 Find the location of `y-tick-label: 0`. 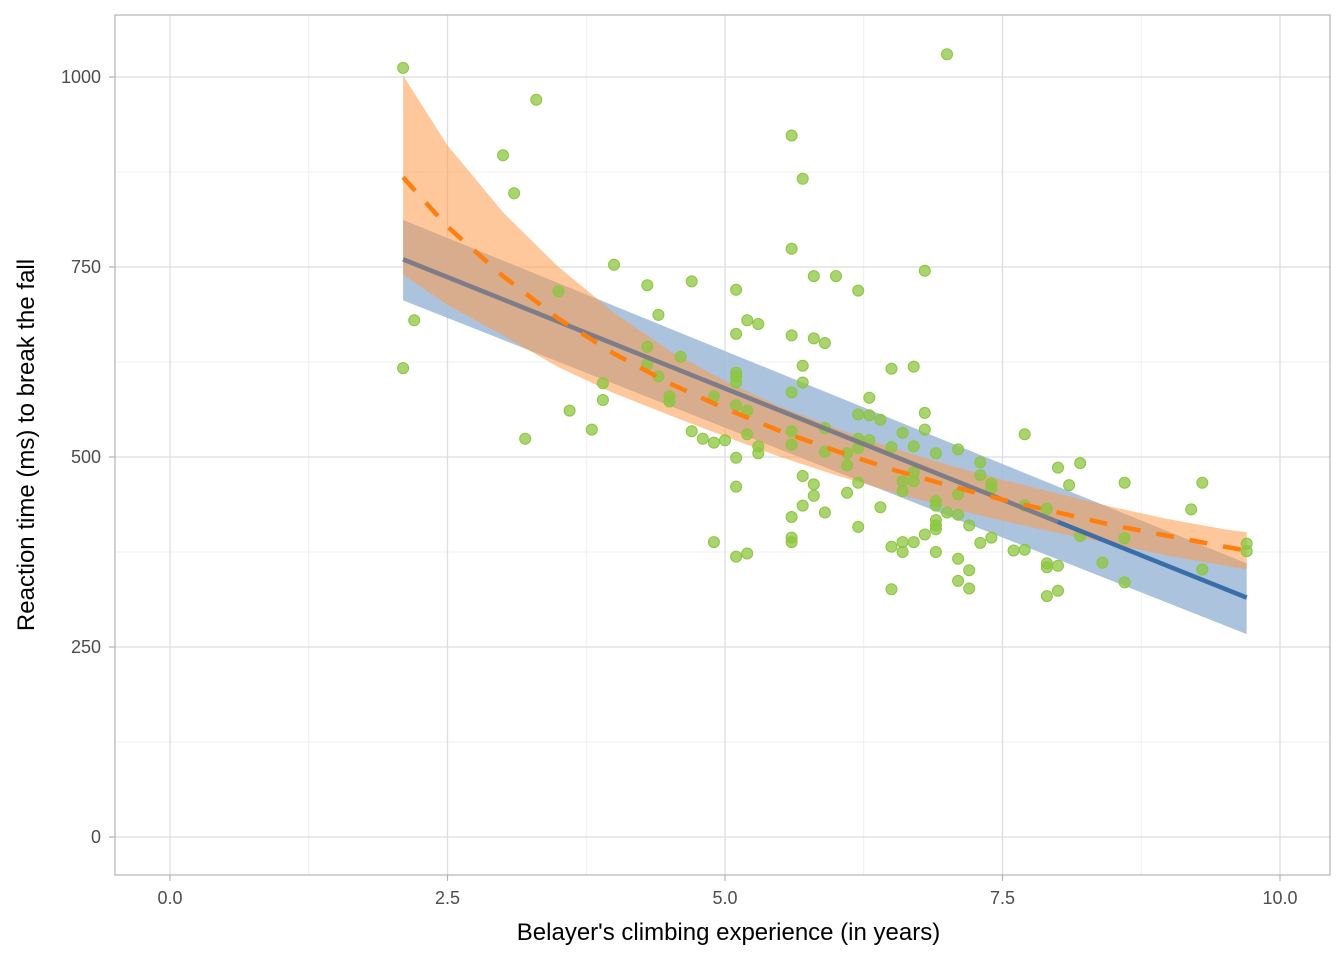

y-tick-label: 0 is located at coordinates (96, 837).